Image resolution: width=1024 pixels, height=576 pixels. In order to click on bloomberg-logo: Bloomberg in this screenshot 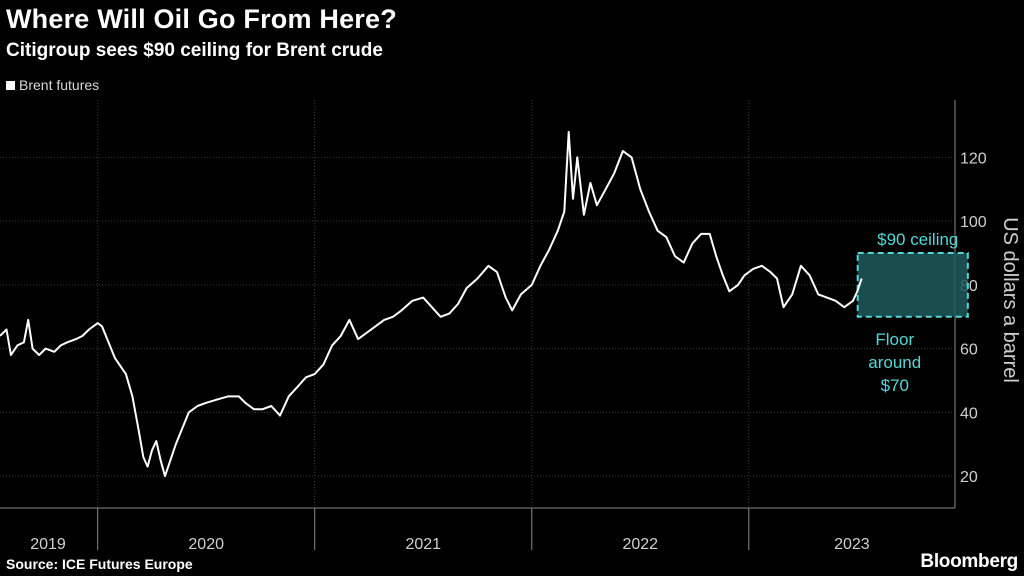, I will do `click(969, 561)`.